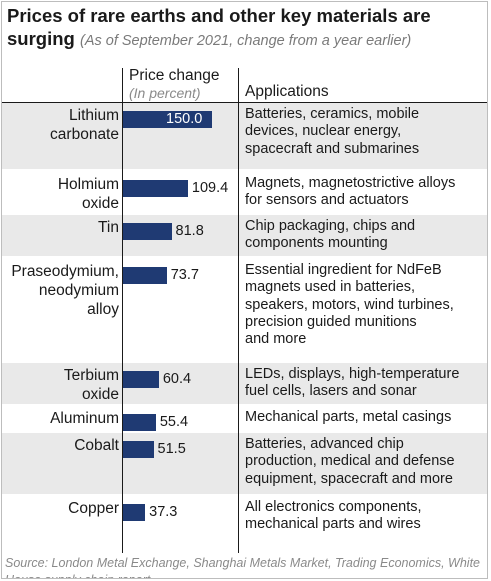 This screenshot has width=491, height=581. I want to click on application-text: Mechanical parts, metal casings, so click(348, 417).